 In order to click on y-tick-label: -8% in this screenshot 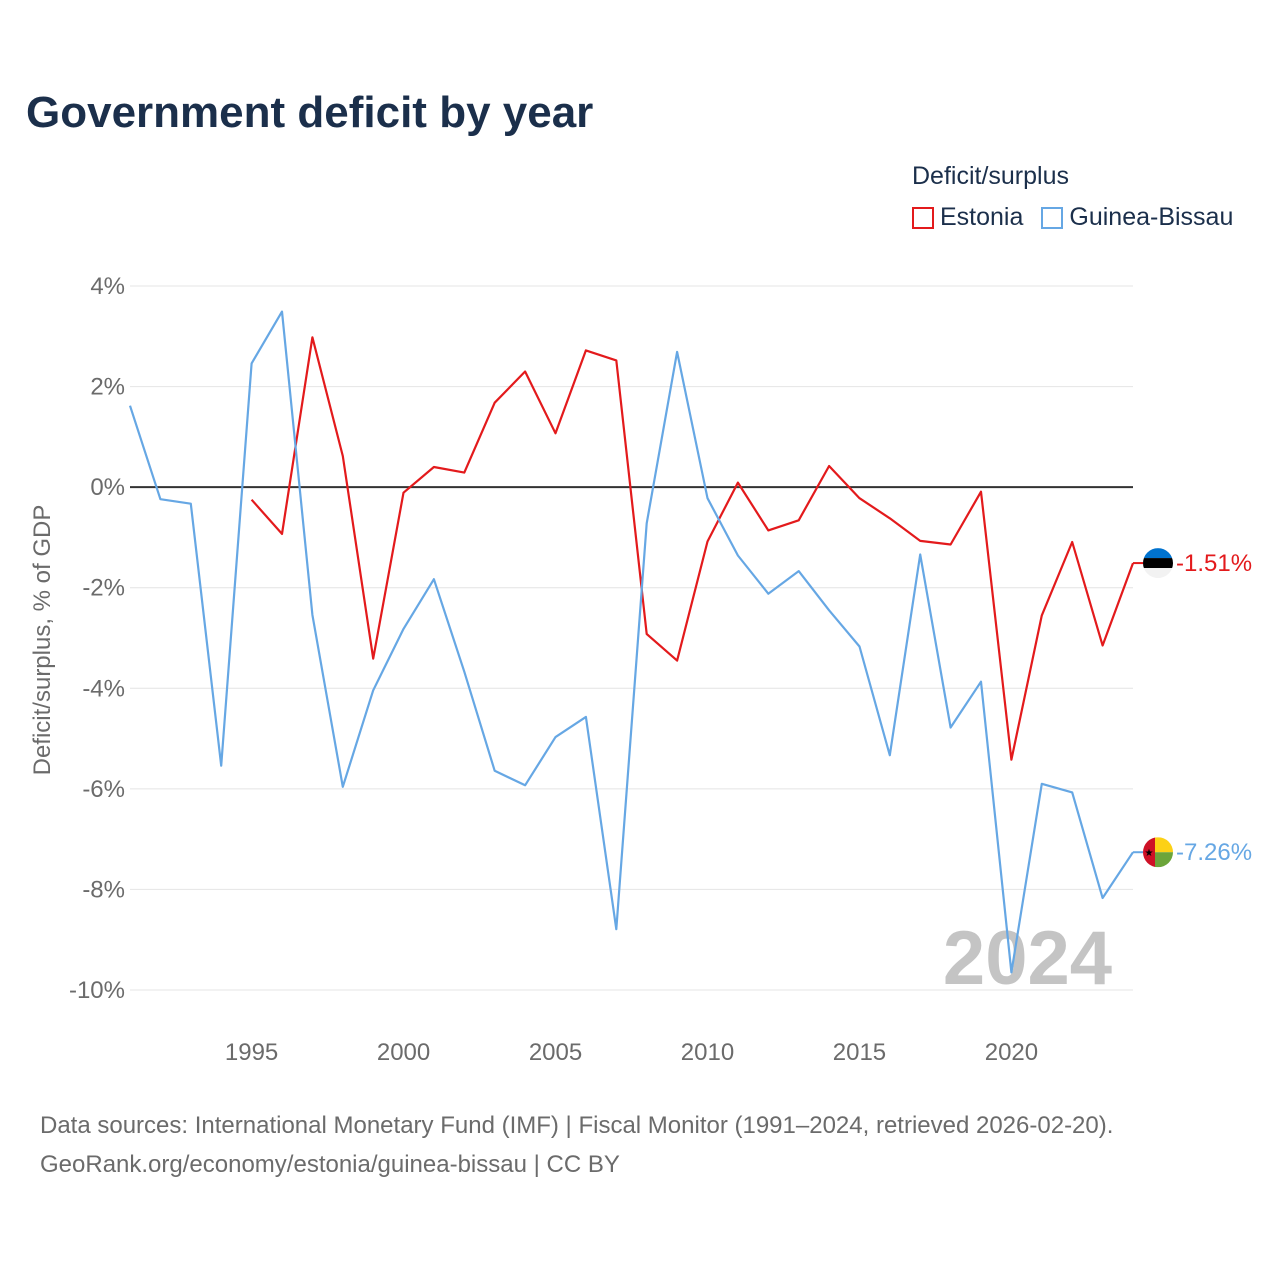, I will do `click(103, 889)`.